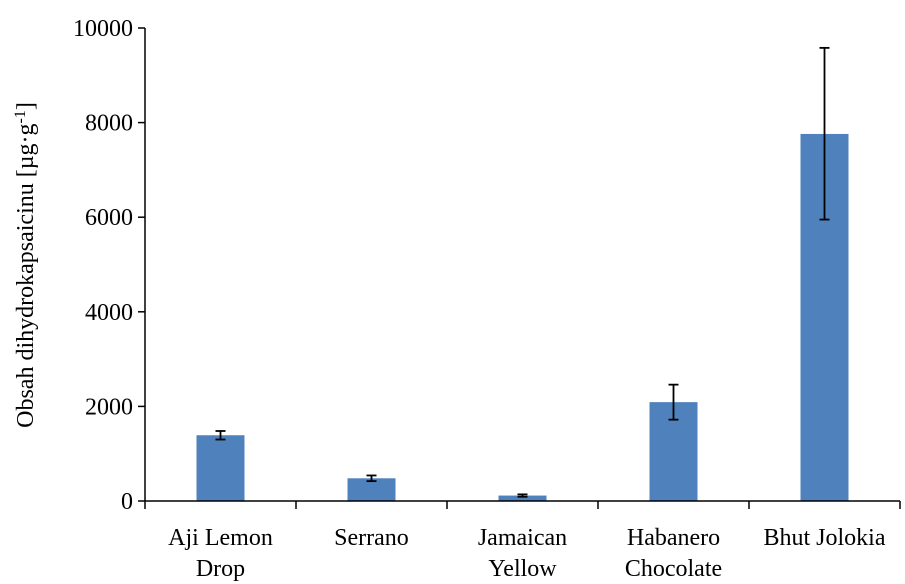 This screenshot has height=584, width=905. What do you see at coordinates (220, 569) in the screenshot?
I see `x-category-label-line: Drop` at bounding box center [220, 569].